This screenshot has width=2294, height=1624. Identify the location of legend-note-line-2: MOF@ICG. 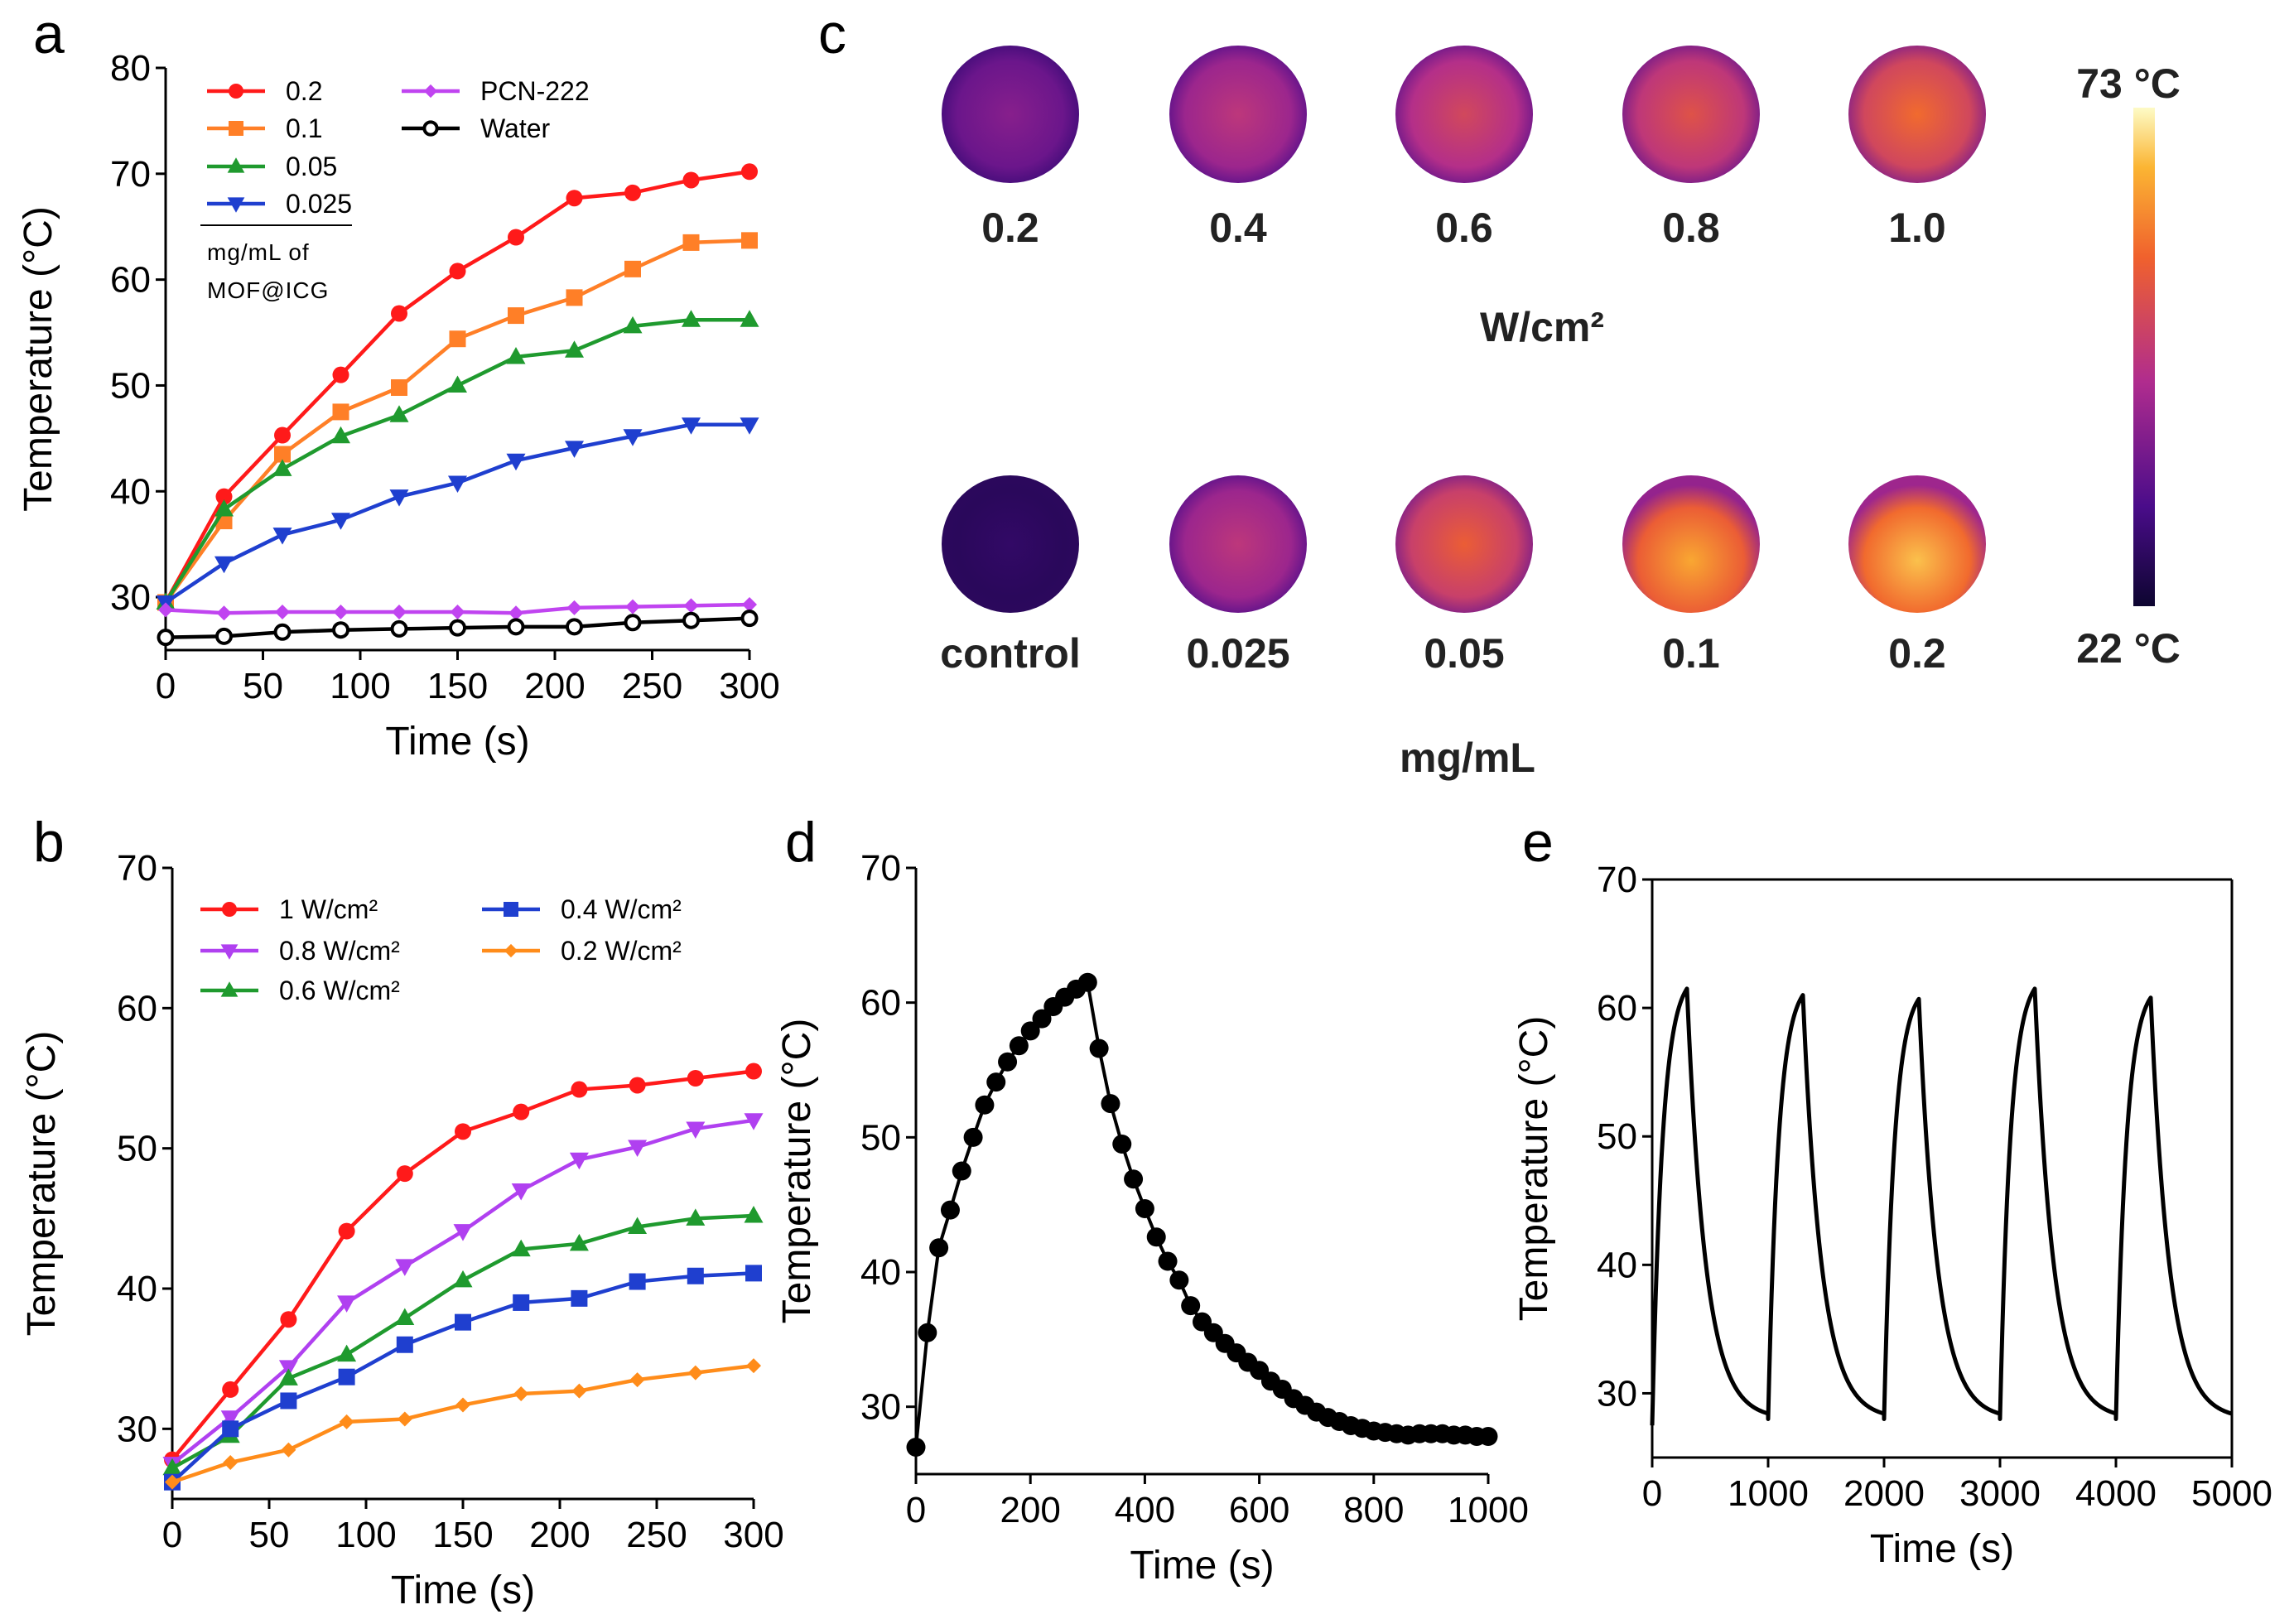
(268, 290).